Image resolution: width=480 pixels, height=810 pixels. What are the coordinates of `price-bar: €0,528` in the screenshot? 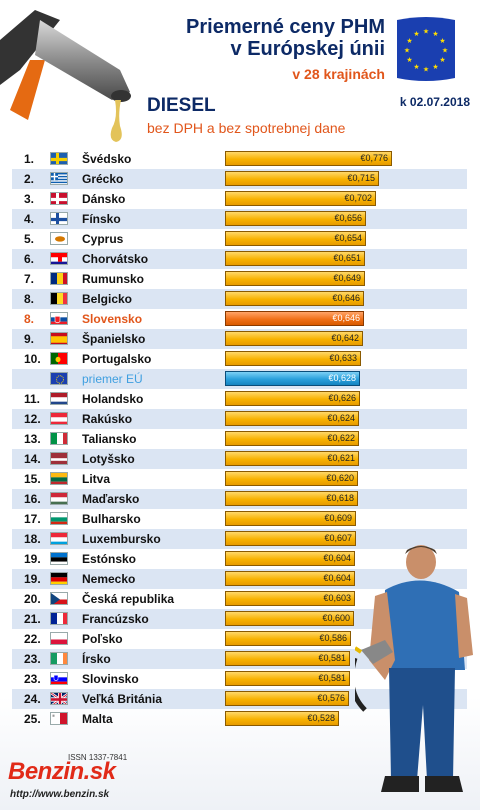 It's located at (282, 718).